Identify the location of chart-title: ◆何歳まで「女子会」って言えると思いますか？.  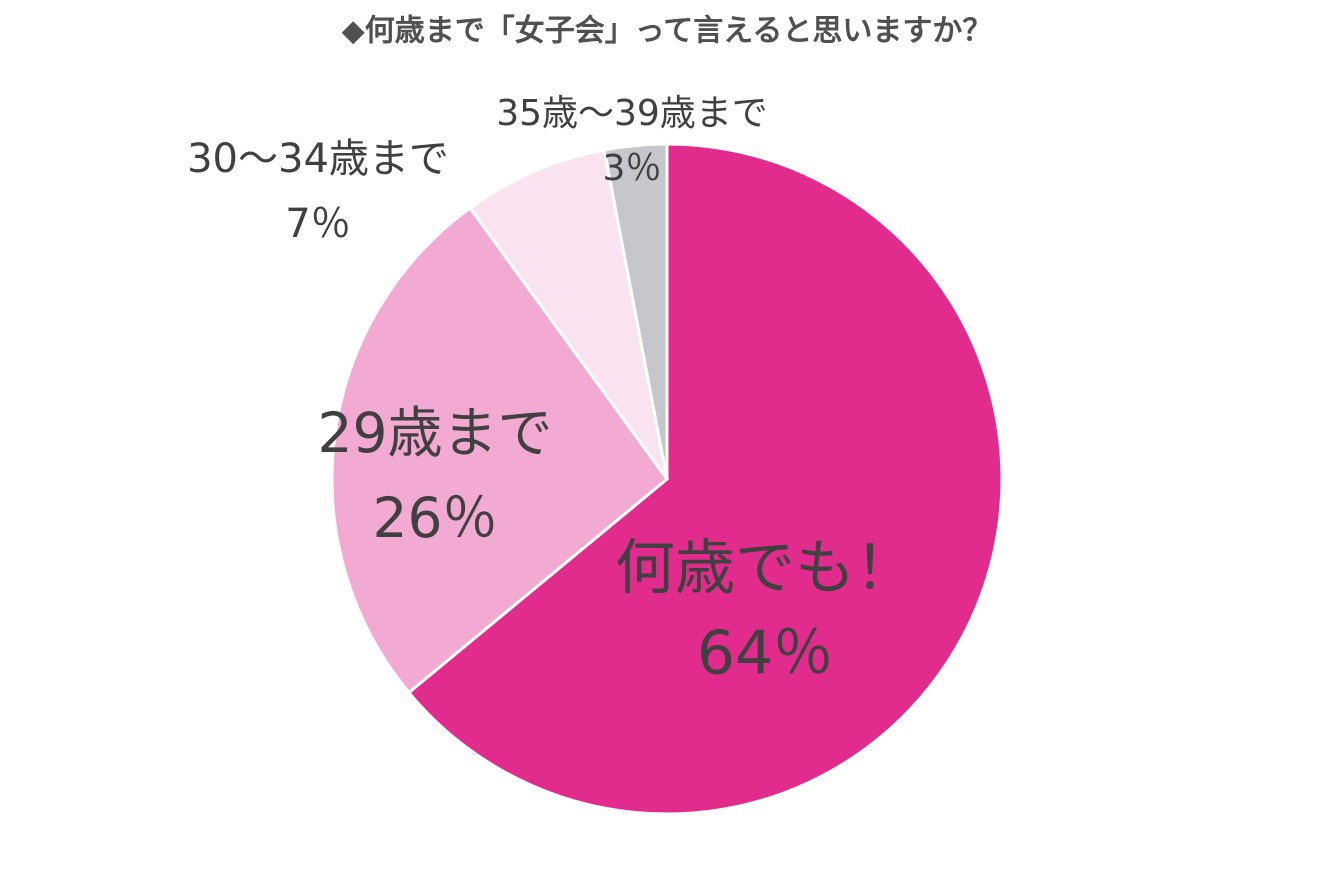
(667, 31).